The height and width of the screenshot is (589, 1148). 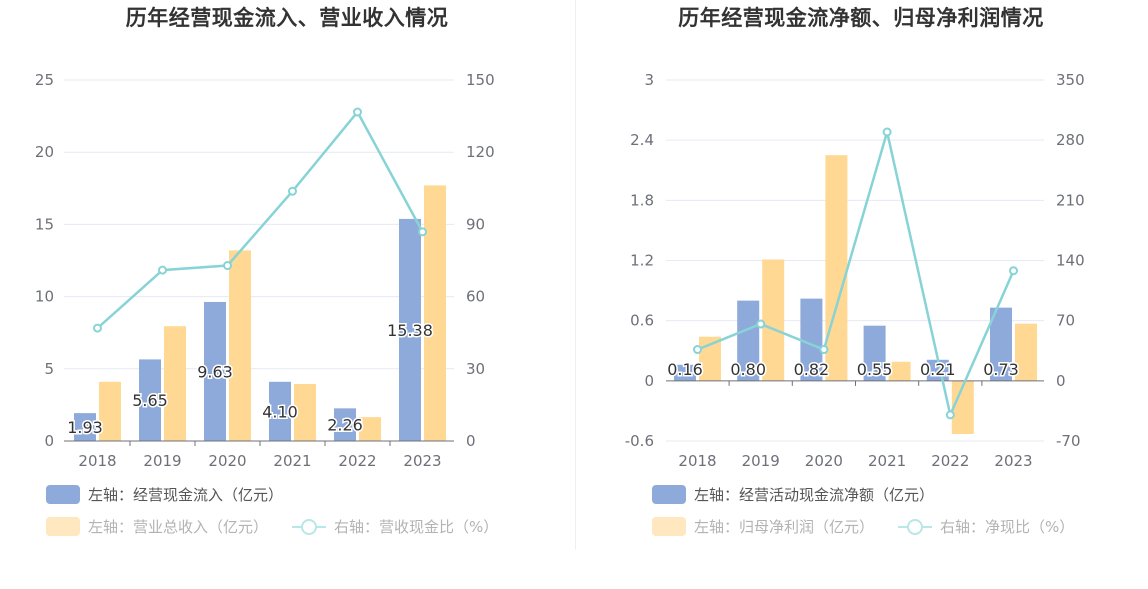 What do you see at coordinates (44, 297) in the screenshot?
I see `left-axis-tick-label: 10` at bounding box center [44, 297].